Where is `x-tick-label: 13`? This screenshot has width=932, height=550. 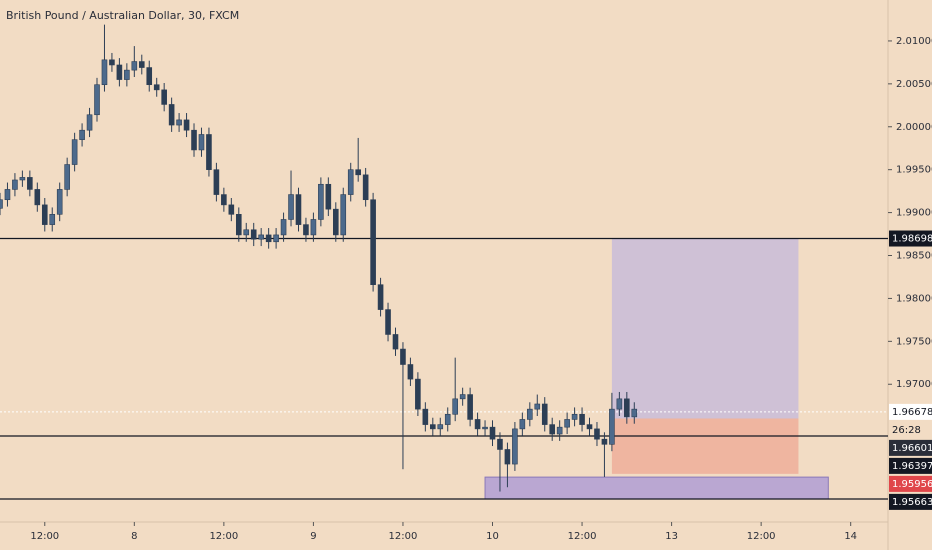
x-tick-label: 13 is located at coordinates (671, 536).